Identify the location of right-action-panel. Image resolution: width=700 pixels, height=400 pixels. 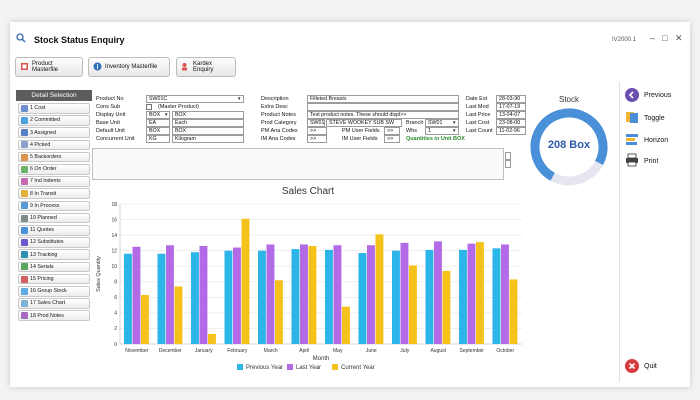
(654, 232).